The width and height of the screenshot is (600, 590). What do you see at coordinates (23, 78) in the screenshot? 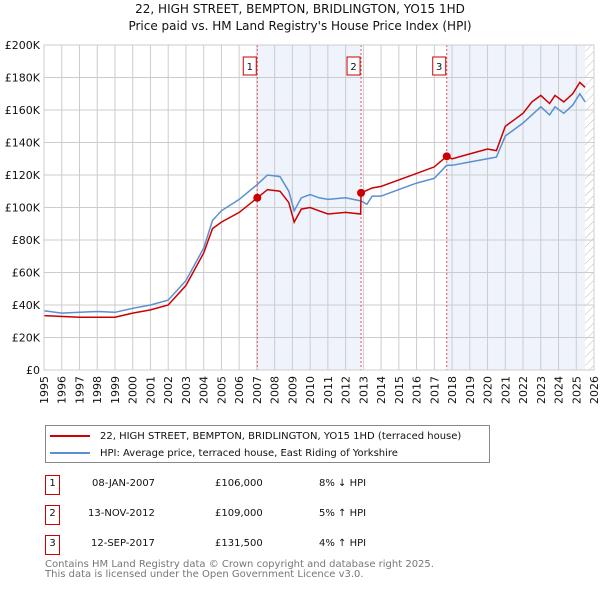
I see `y-tick-label: £180K` at bounding box center [23, 78].